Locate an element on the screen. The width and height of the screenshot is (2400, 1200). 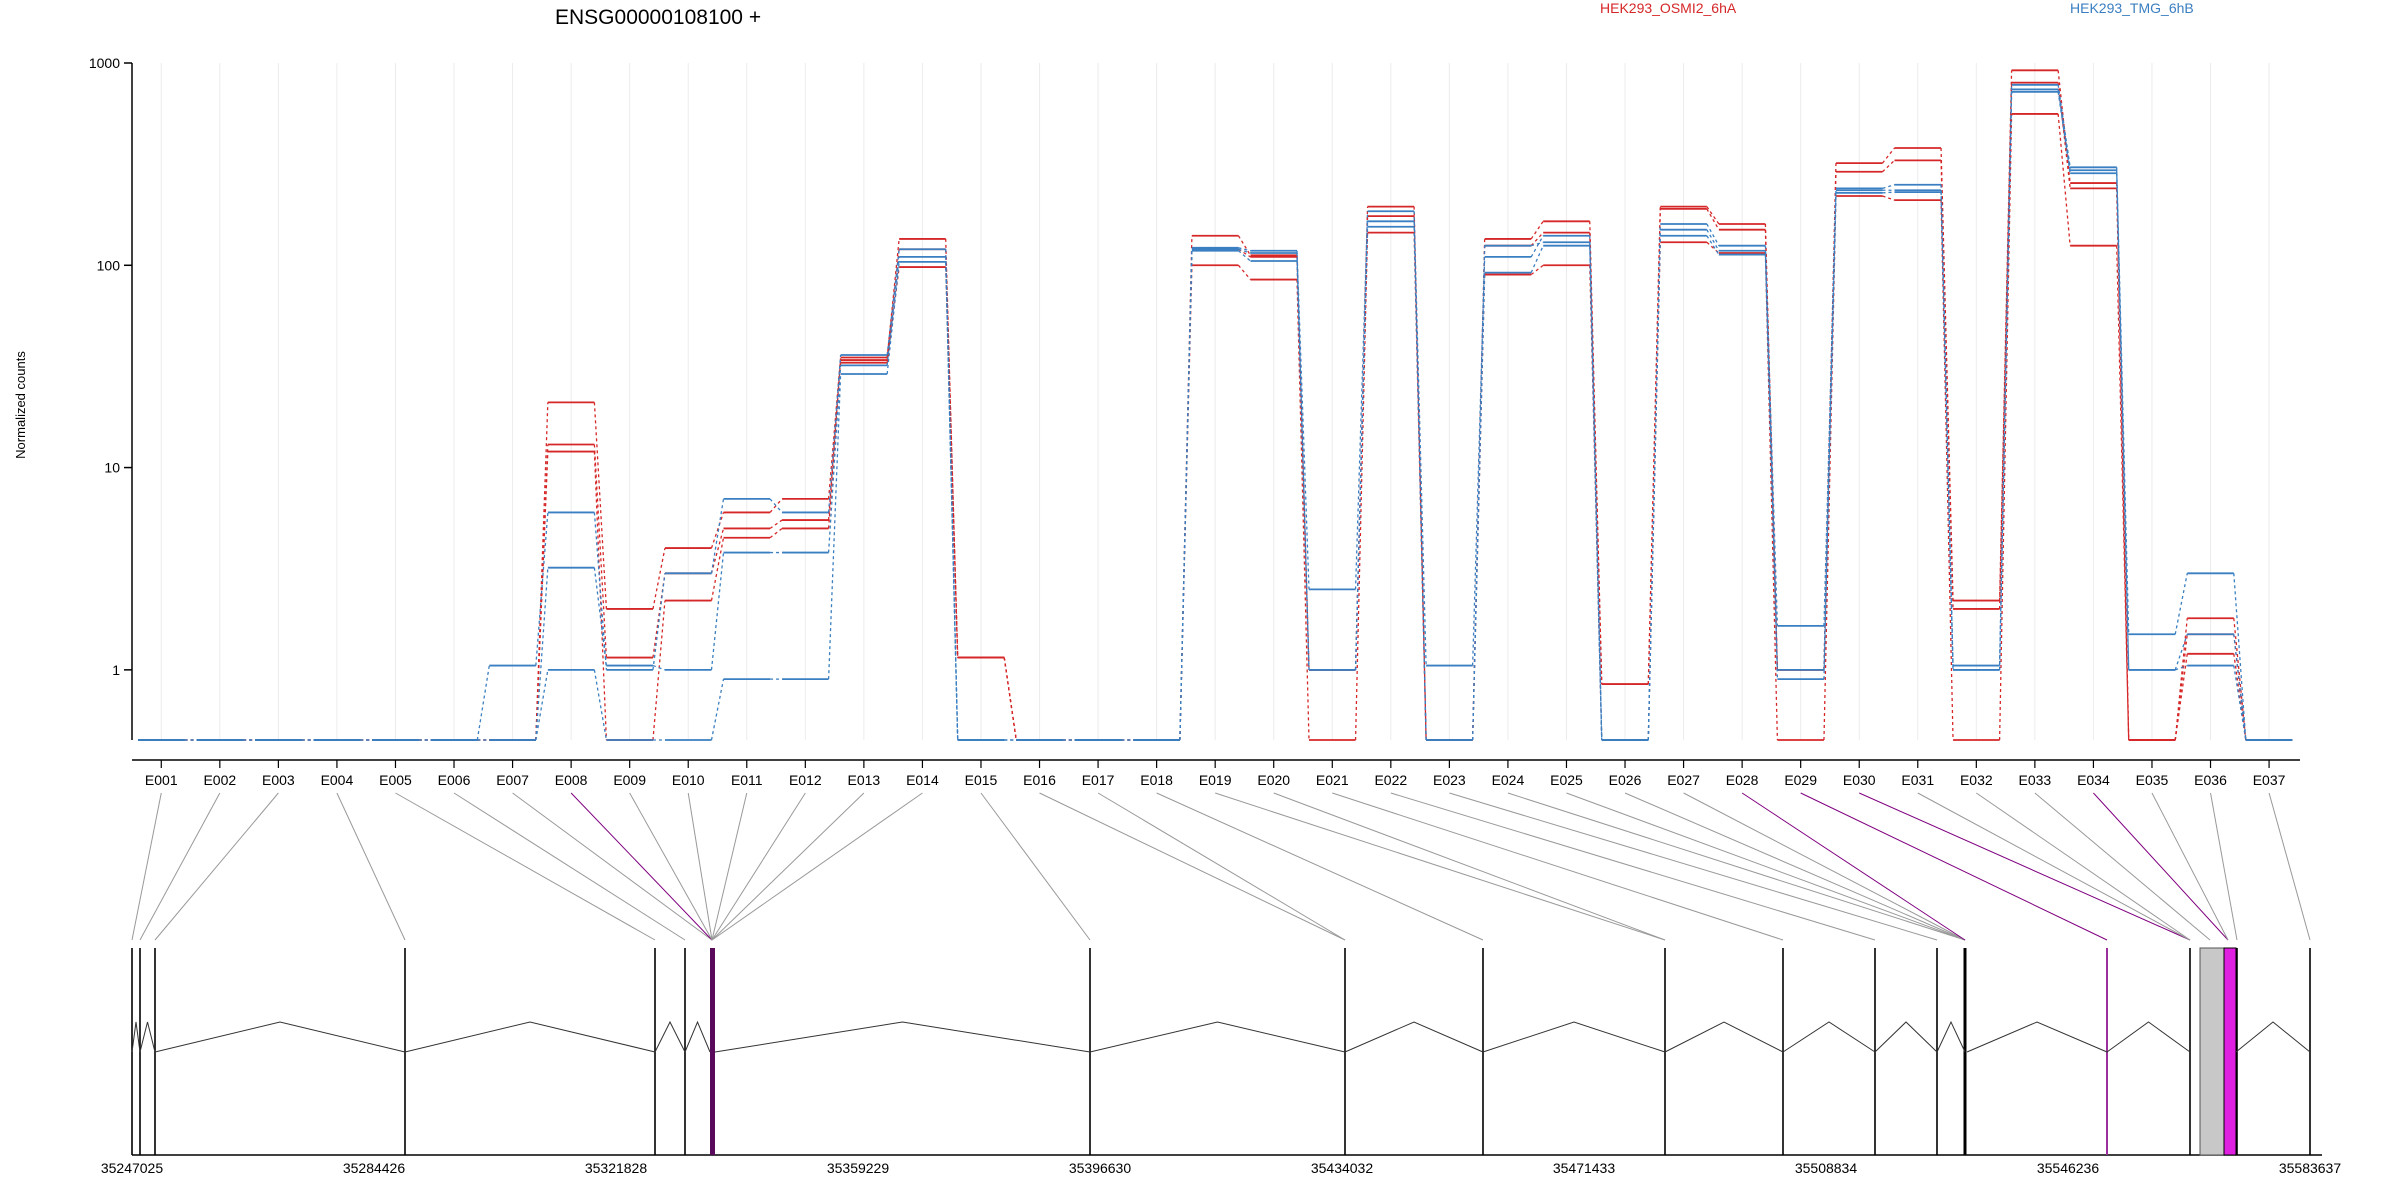
chart-title: ENSG00000108100 + is located at coordinates (658, 17).